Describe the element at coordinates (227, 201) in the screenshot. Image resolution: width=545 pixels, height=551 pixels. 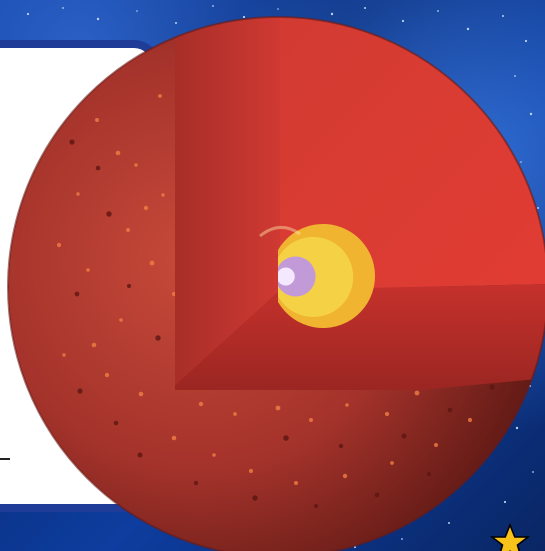
I see `cutaway-left-face` at that location.